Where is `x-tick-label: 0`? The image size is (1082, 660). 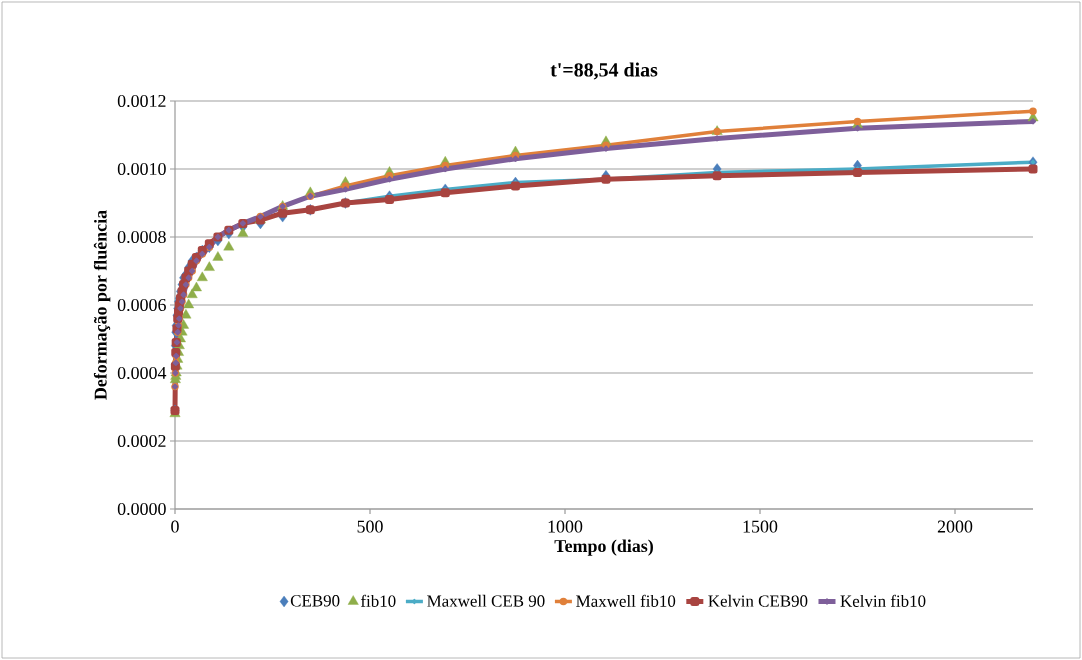 x-tick-label: 0 is located at coordinates (175, 526).